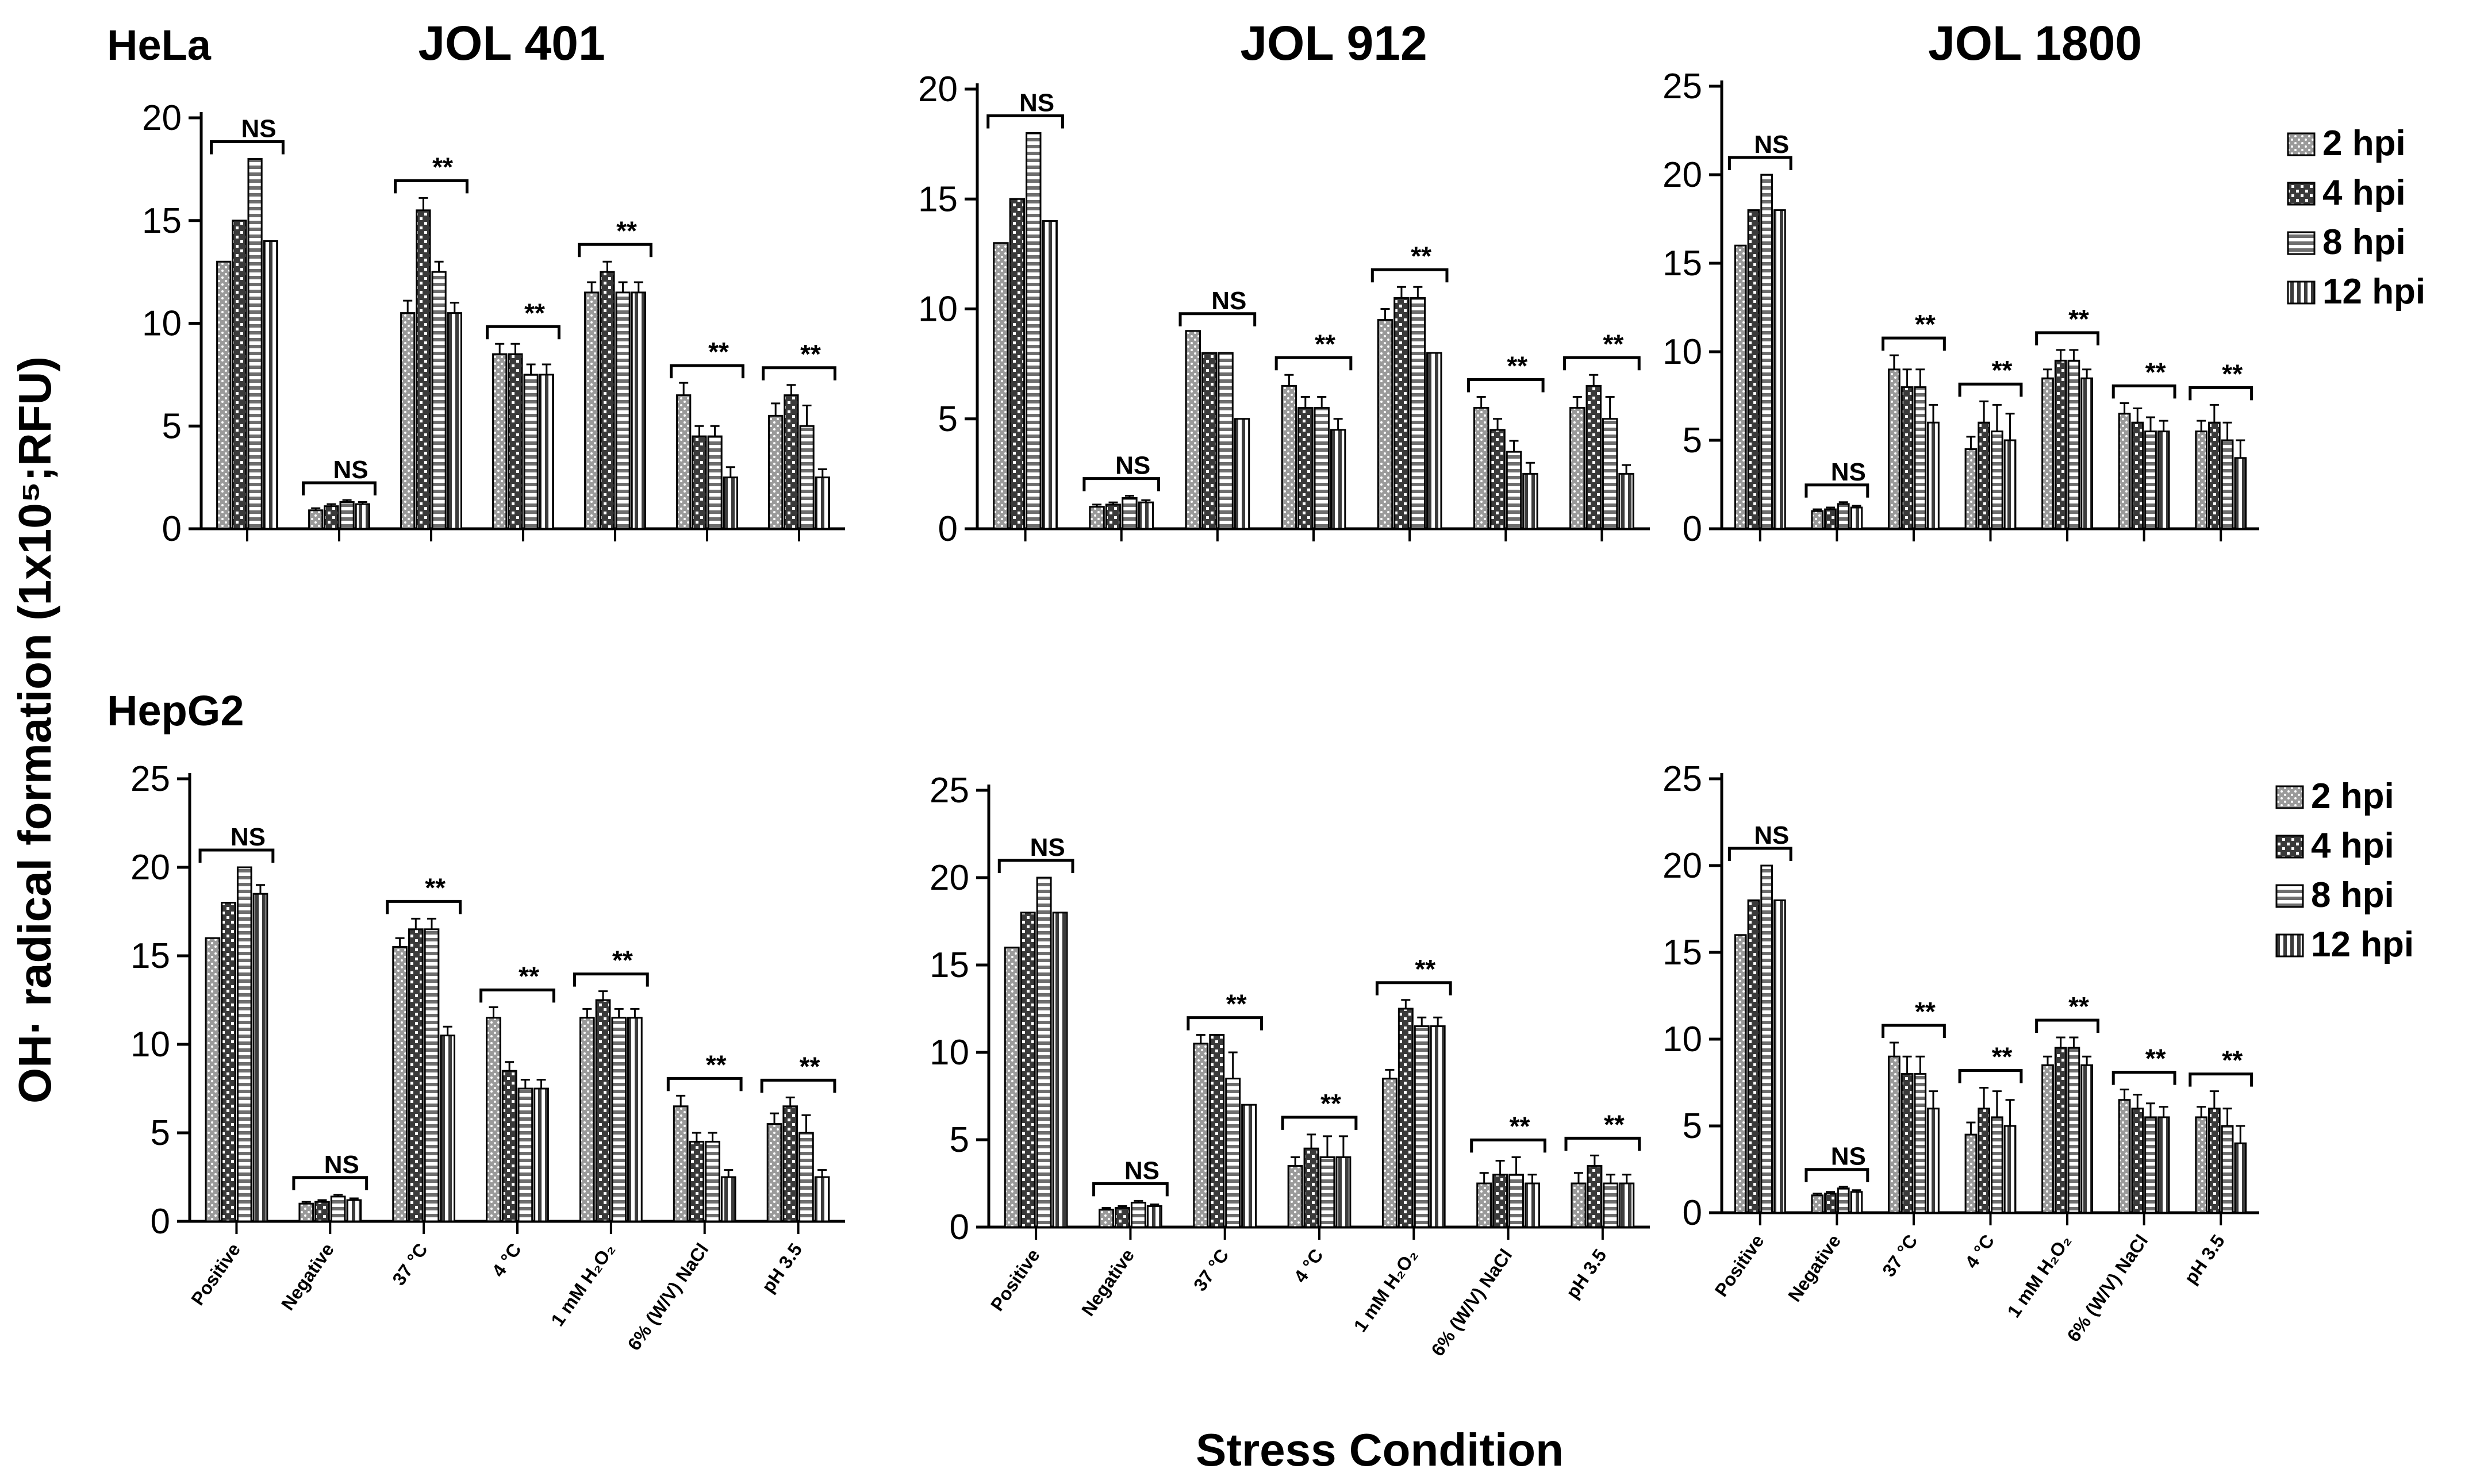  I want to click on y-tick-label: 25, so click(1682, 86).